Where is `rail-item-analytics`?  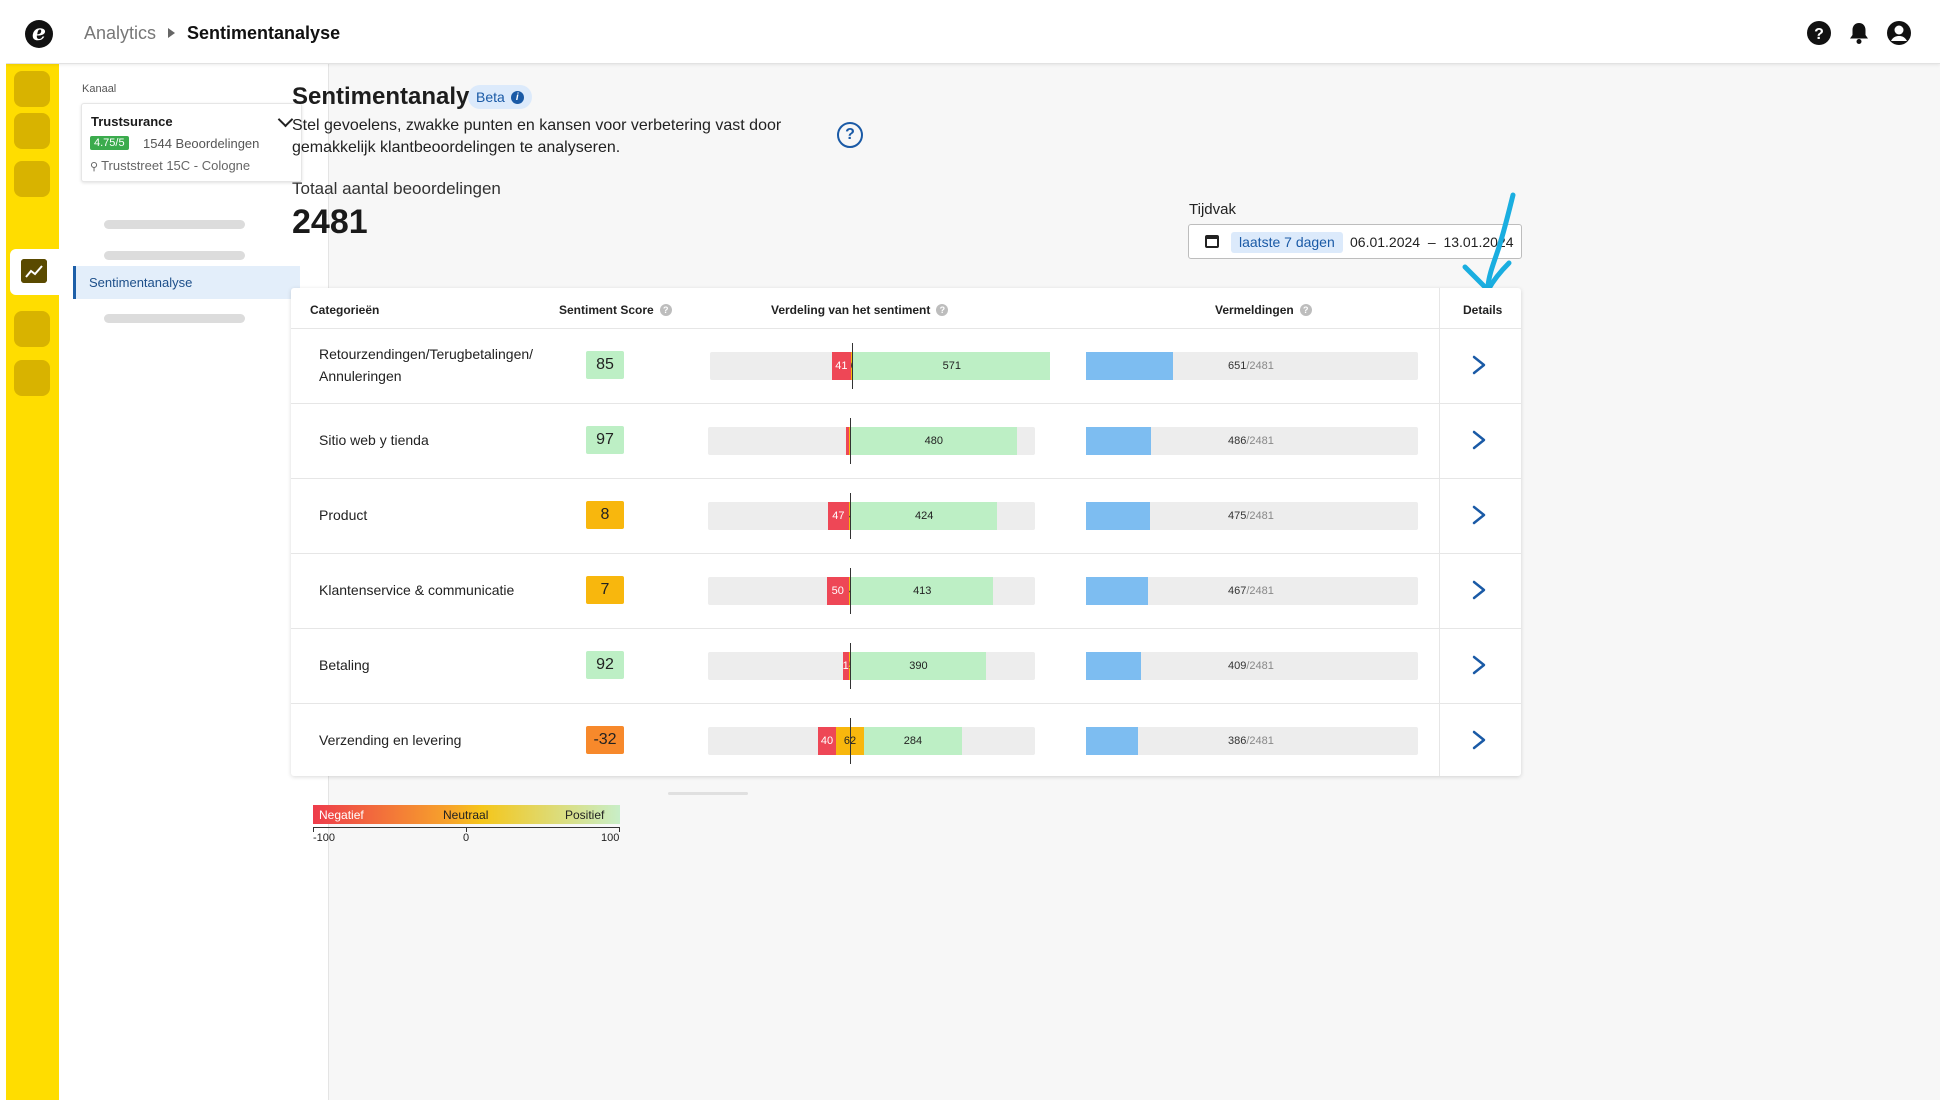 rail-item-analytics is located at coordinates (37, 272).